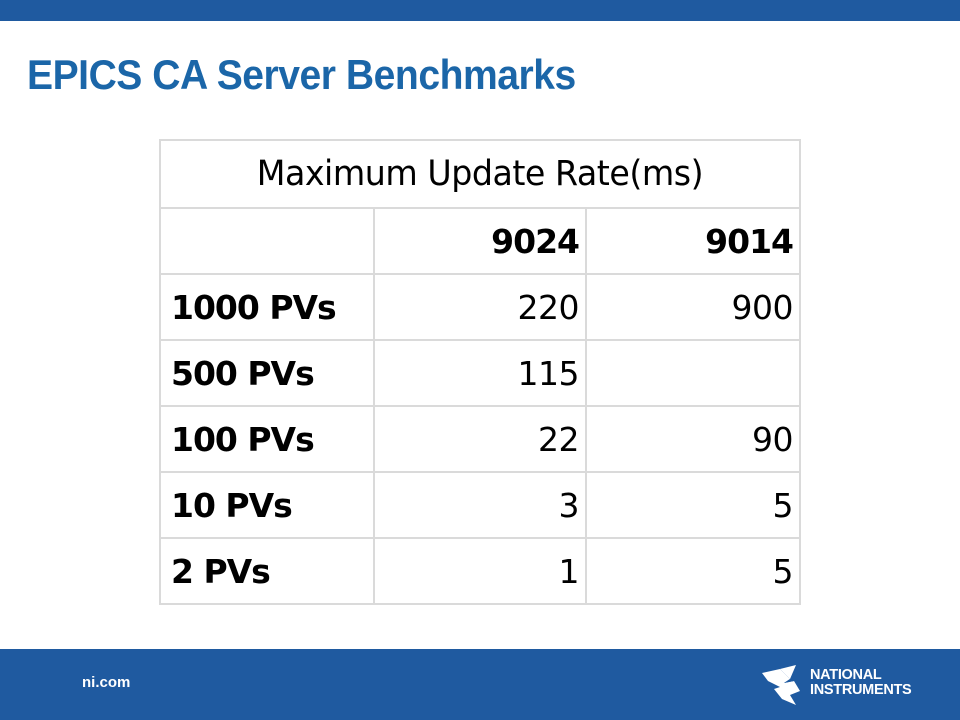 The width and height of the screenshot is (960, 720). Describe the element at coordinates (267, 373) in the screenshot. I see `row-label: 500 PVs` at that location.